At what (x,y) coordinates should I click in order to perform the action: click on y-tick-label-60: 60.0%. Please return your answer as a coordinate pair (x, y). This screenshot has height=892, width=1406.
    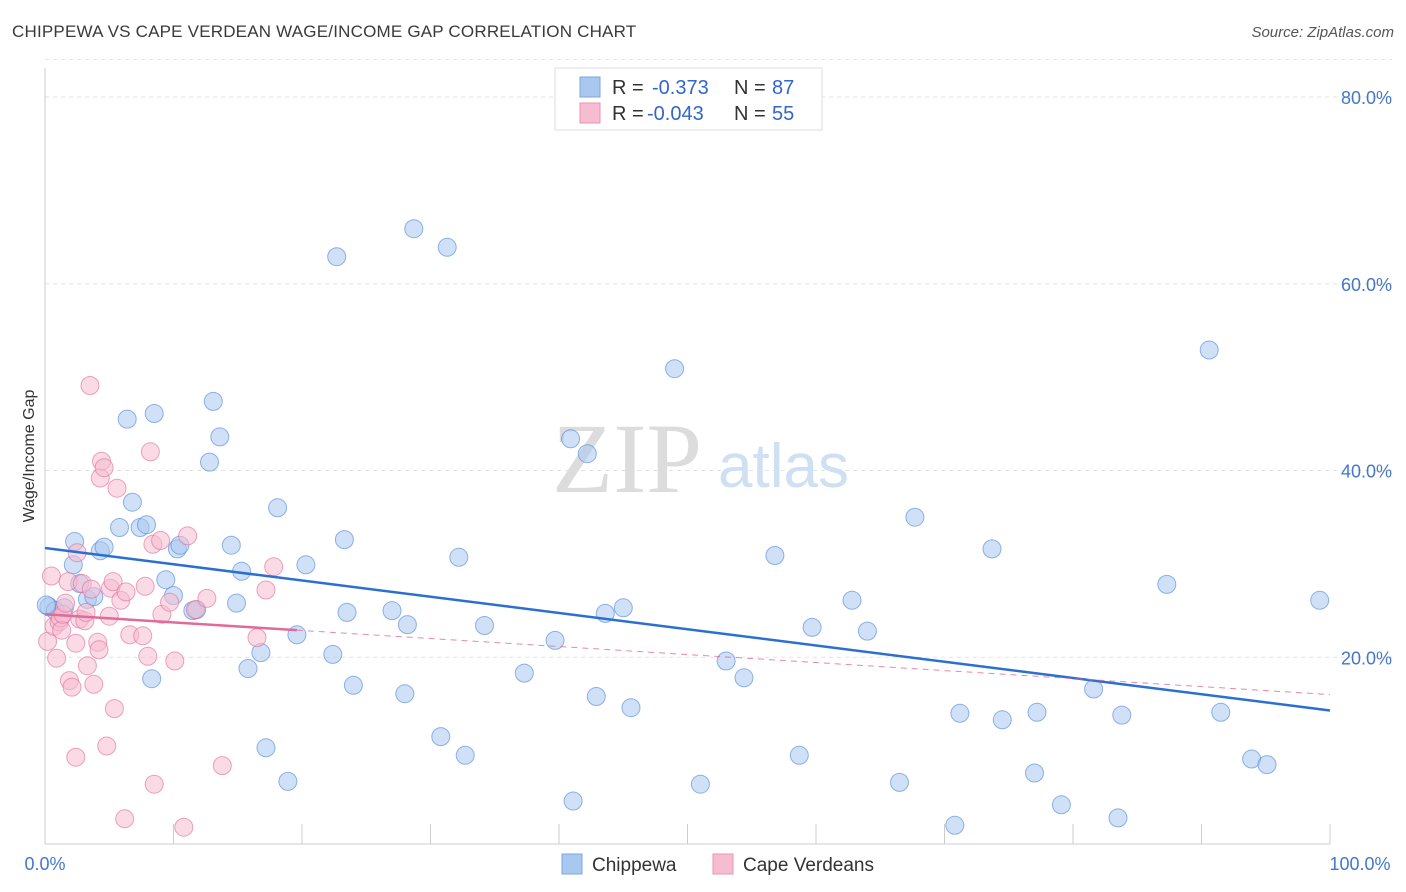
    Looking at the image, I should click on (1366, 285).